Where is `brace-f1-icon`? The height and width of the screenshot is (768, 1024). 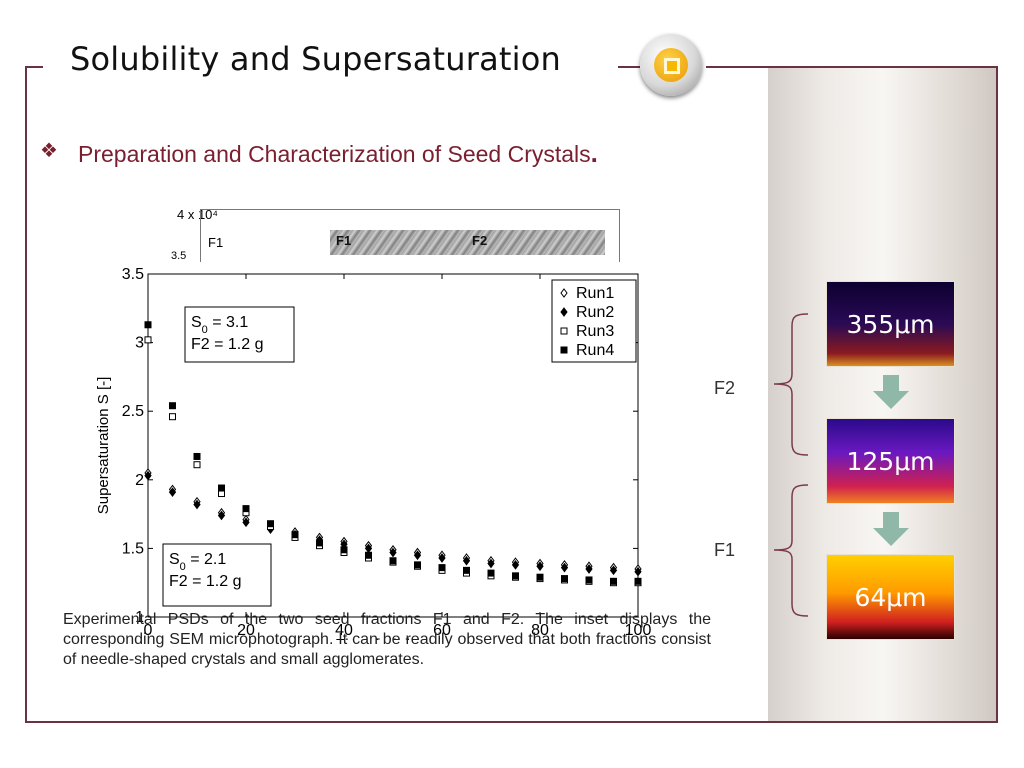
brace-f1-icon is located at coordinates (791, 550).